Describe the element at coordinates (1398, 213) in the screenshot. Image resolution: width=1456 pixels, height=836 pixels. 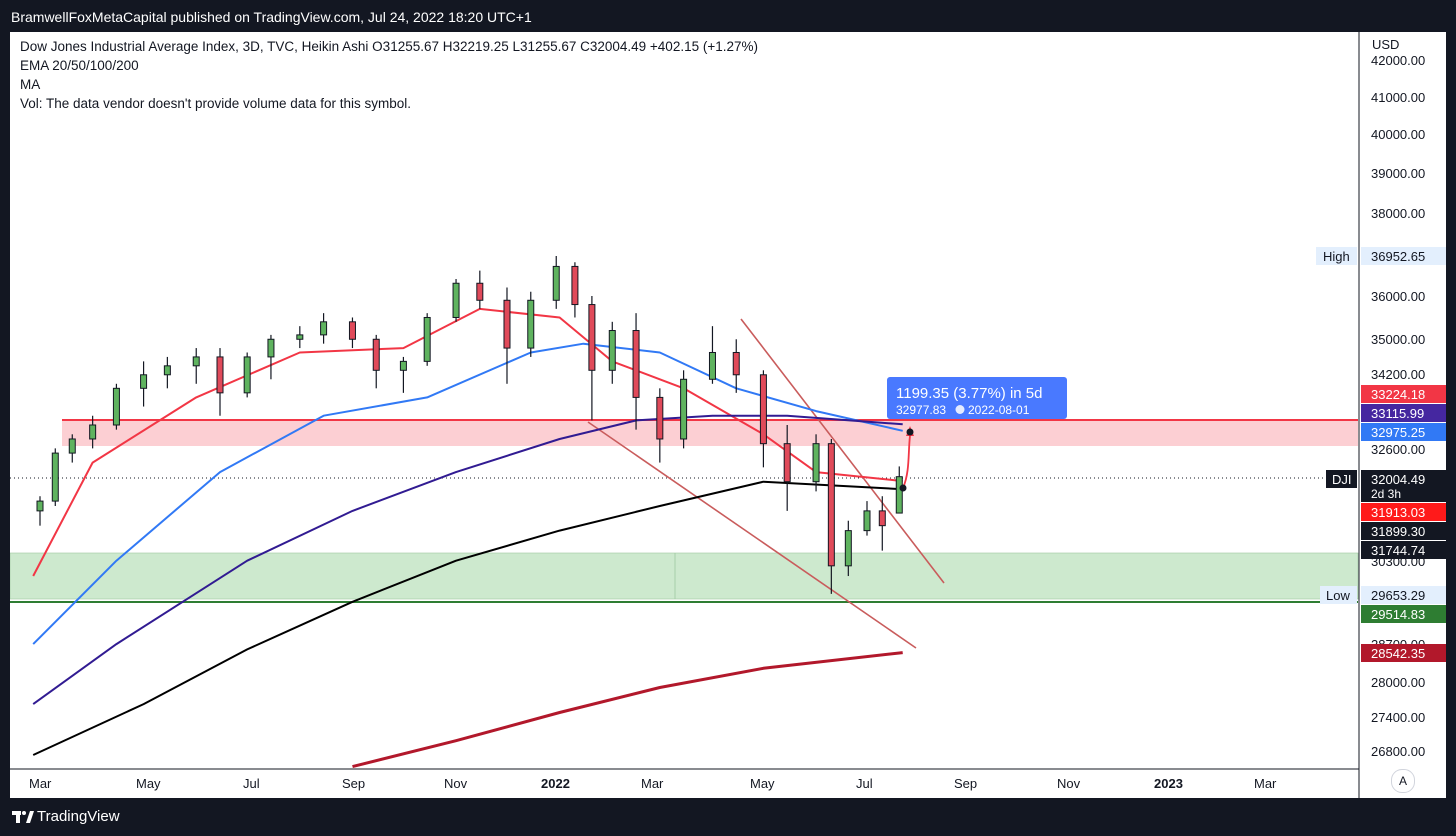
I see `price-tick: 38000.00` at that location.